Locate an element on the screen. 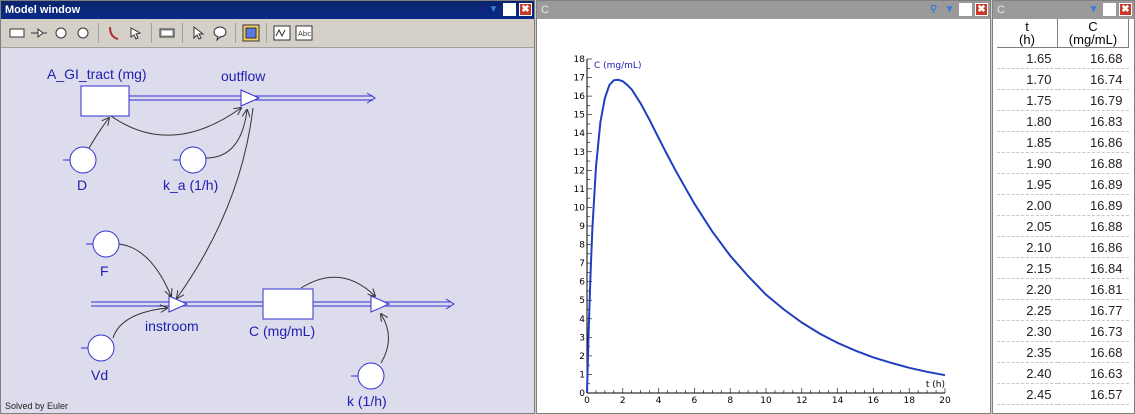  y-tick-label: 1 is located at coordinates (582, 375).